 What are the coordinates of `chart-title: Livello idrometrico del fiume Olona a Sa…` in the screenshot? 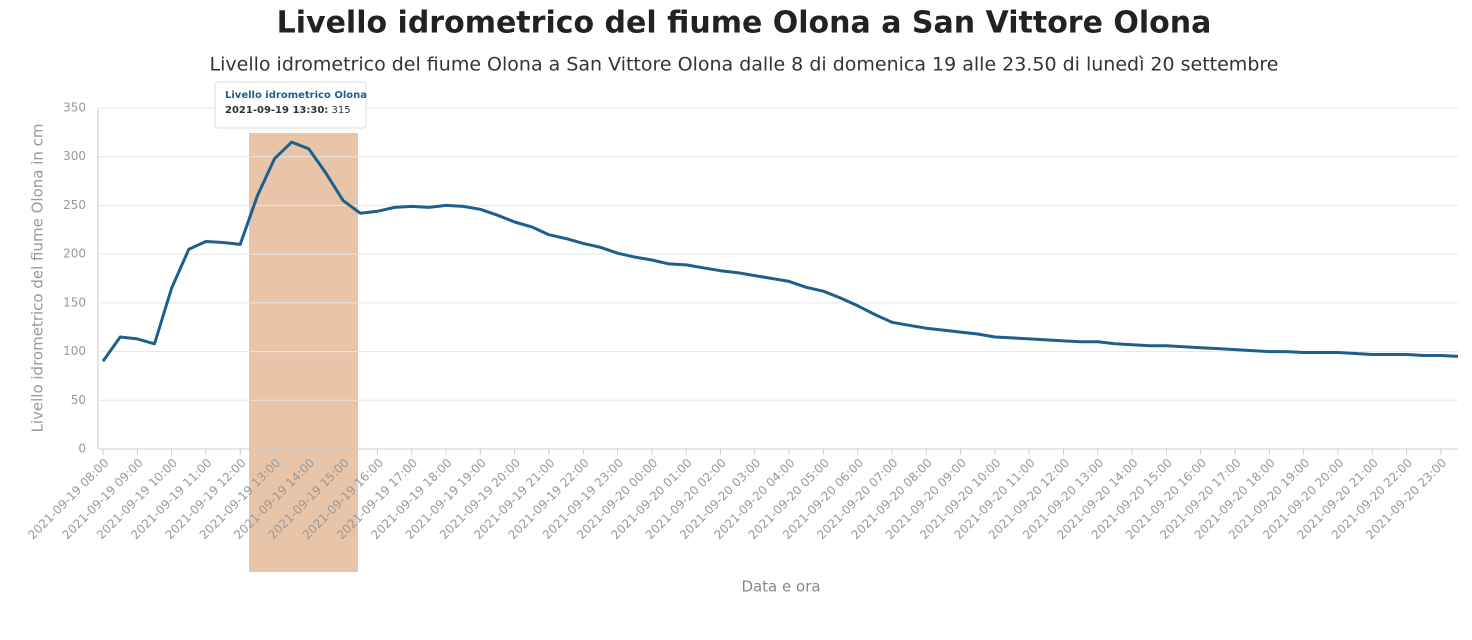 It's located at (744, 23).